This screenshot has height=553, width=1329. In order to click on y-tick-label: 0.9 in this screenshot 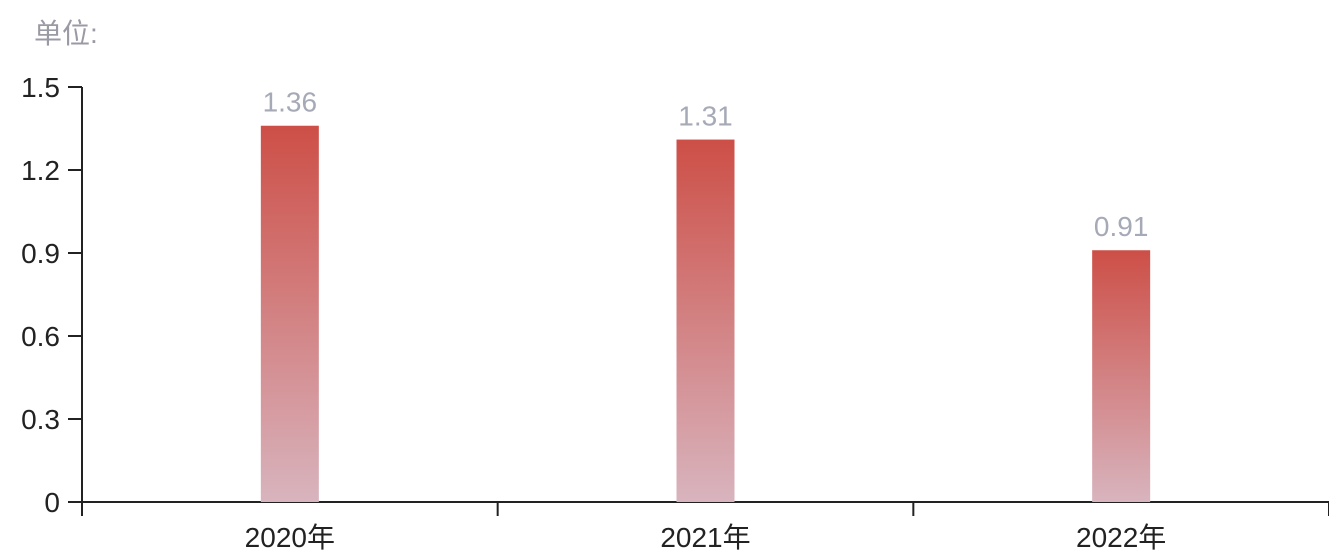, I will do `click(40, 253)`.